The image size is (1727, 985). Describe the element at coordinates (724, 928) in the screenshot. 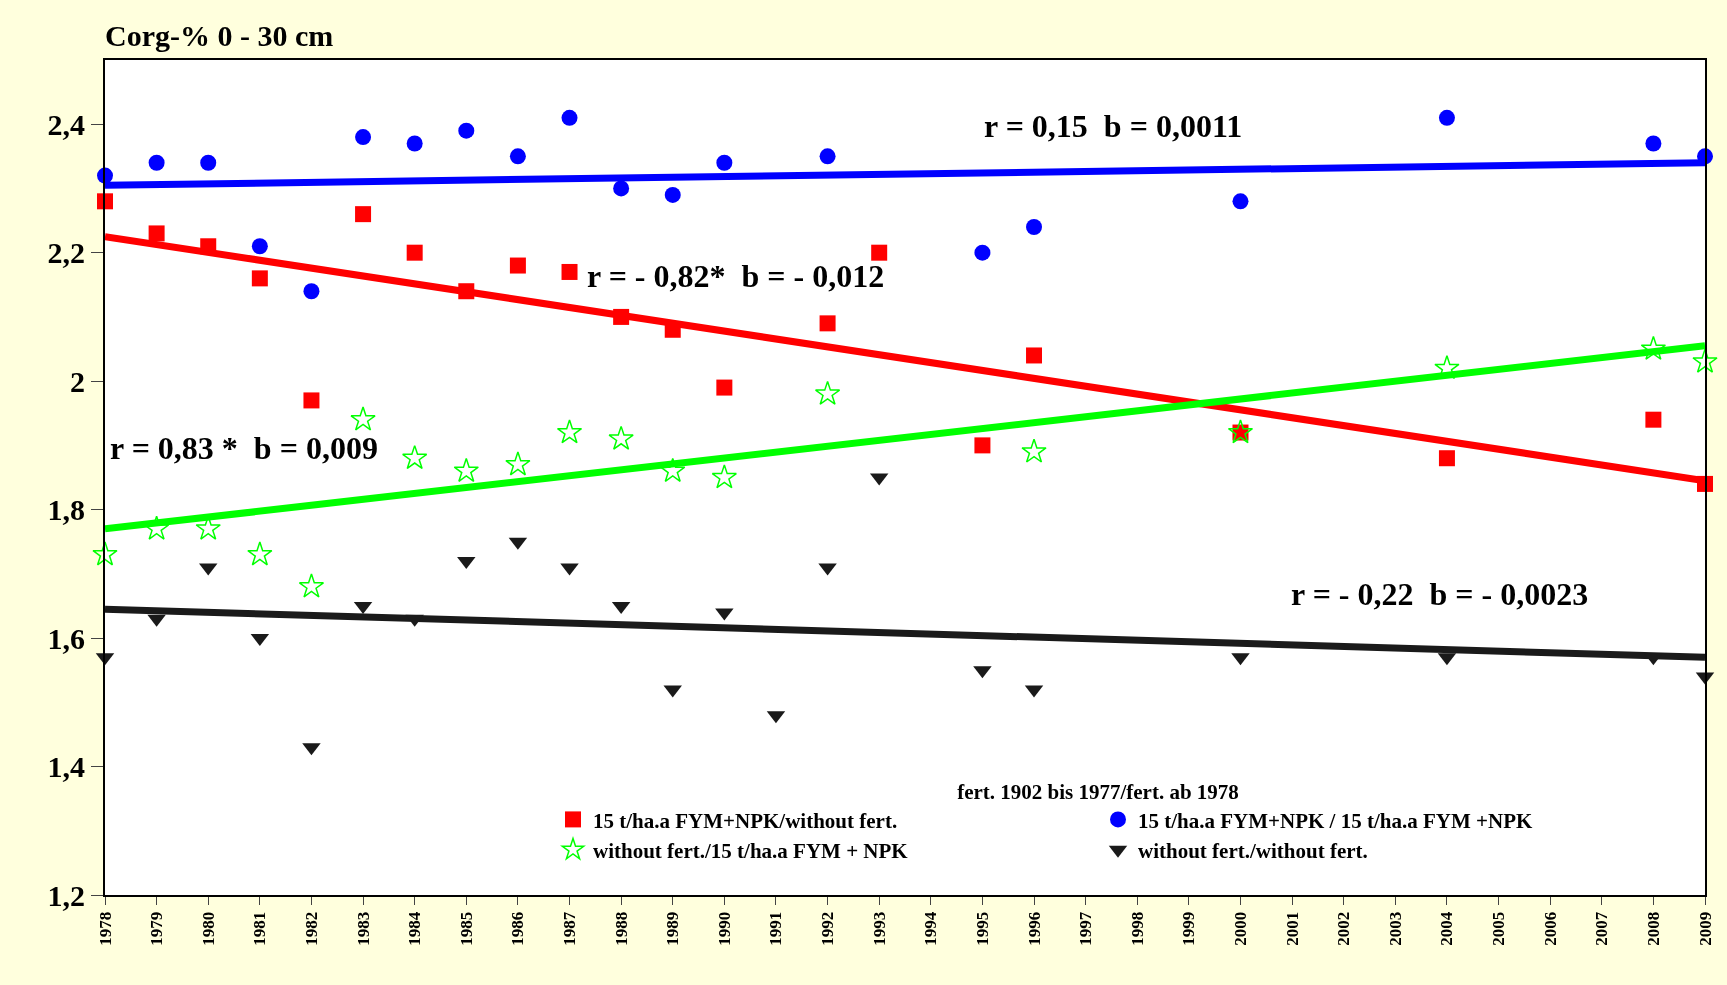

I see `x-tick-label: 1990` at that location.